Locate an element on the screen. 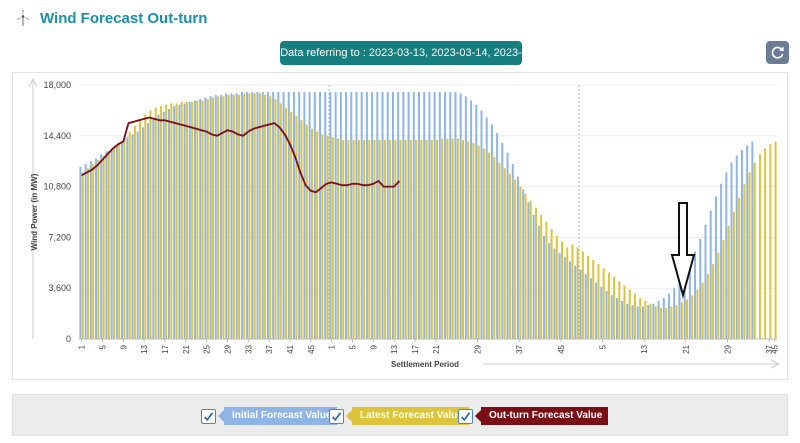 This screenshot has width=800, height=443. legend-item-initial: Initial Forecast Value is located at coordinates (269, 416).